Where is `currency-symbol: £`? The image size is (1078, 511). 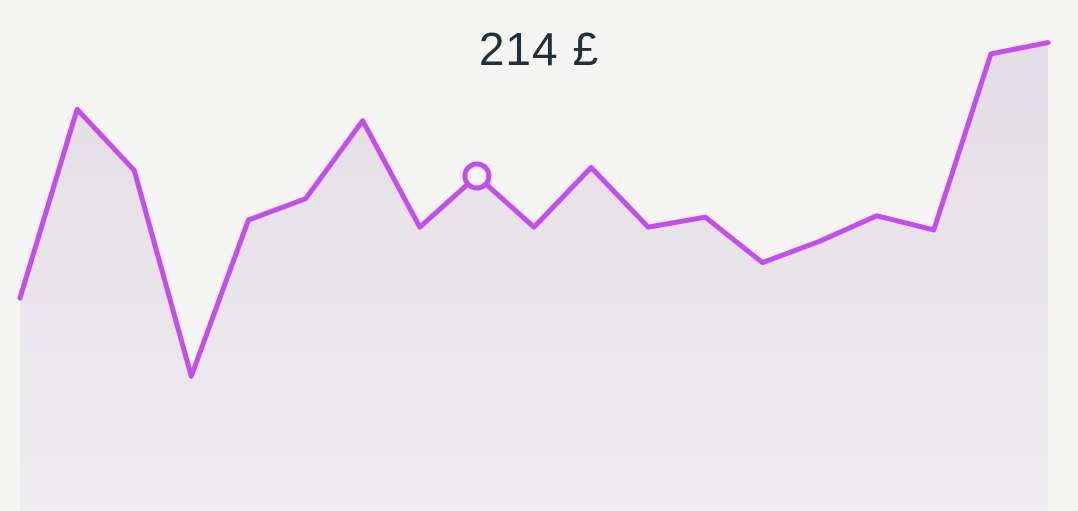 currency-symbol: £ is located at coordinates (586, 49).